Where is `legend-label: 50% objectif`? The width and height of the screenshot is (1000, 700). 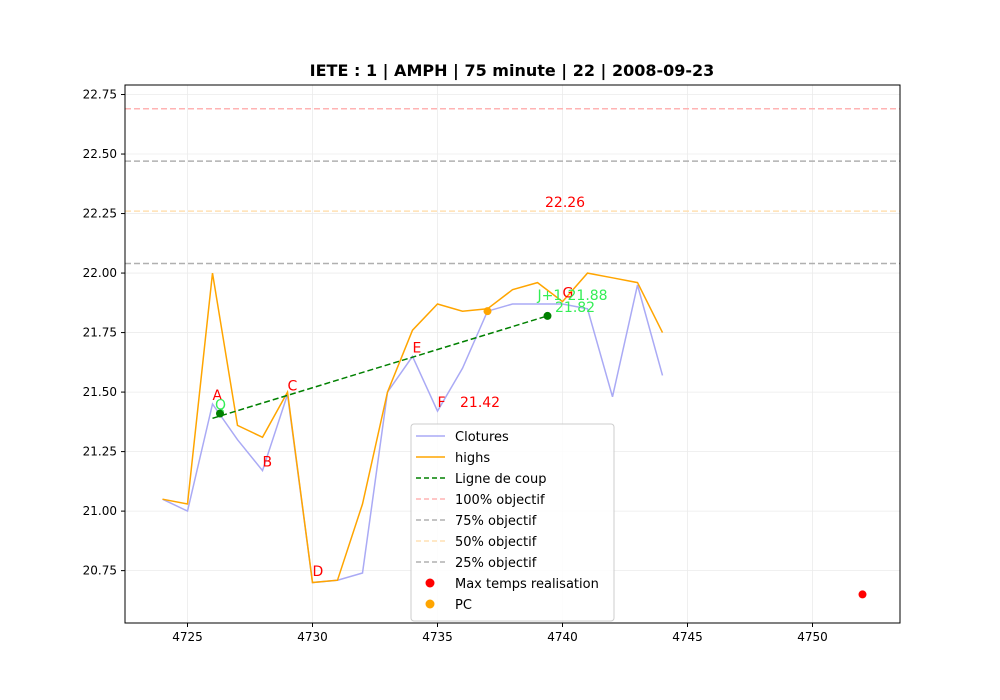 legend-label: 50% objectif is located at coordinates (496, 542).